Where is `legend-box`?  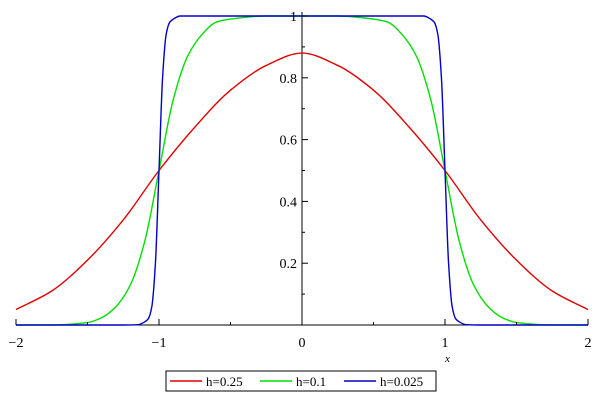 legend-box is located at coordinates (301, 381).